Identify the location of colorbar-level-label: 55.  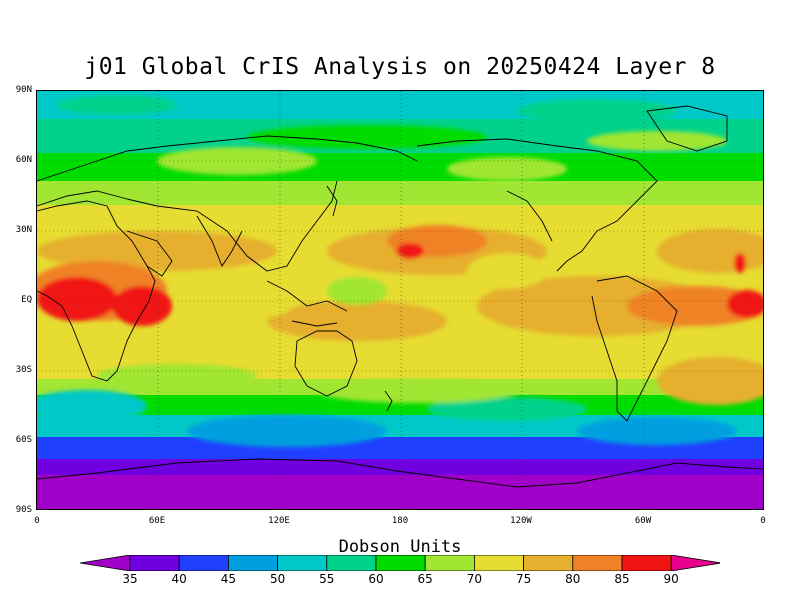
(327, 579).